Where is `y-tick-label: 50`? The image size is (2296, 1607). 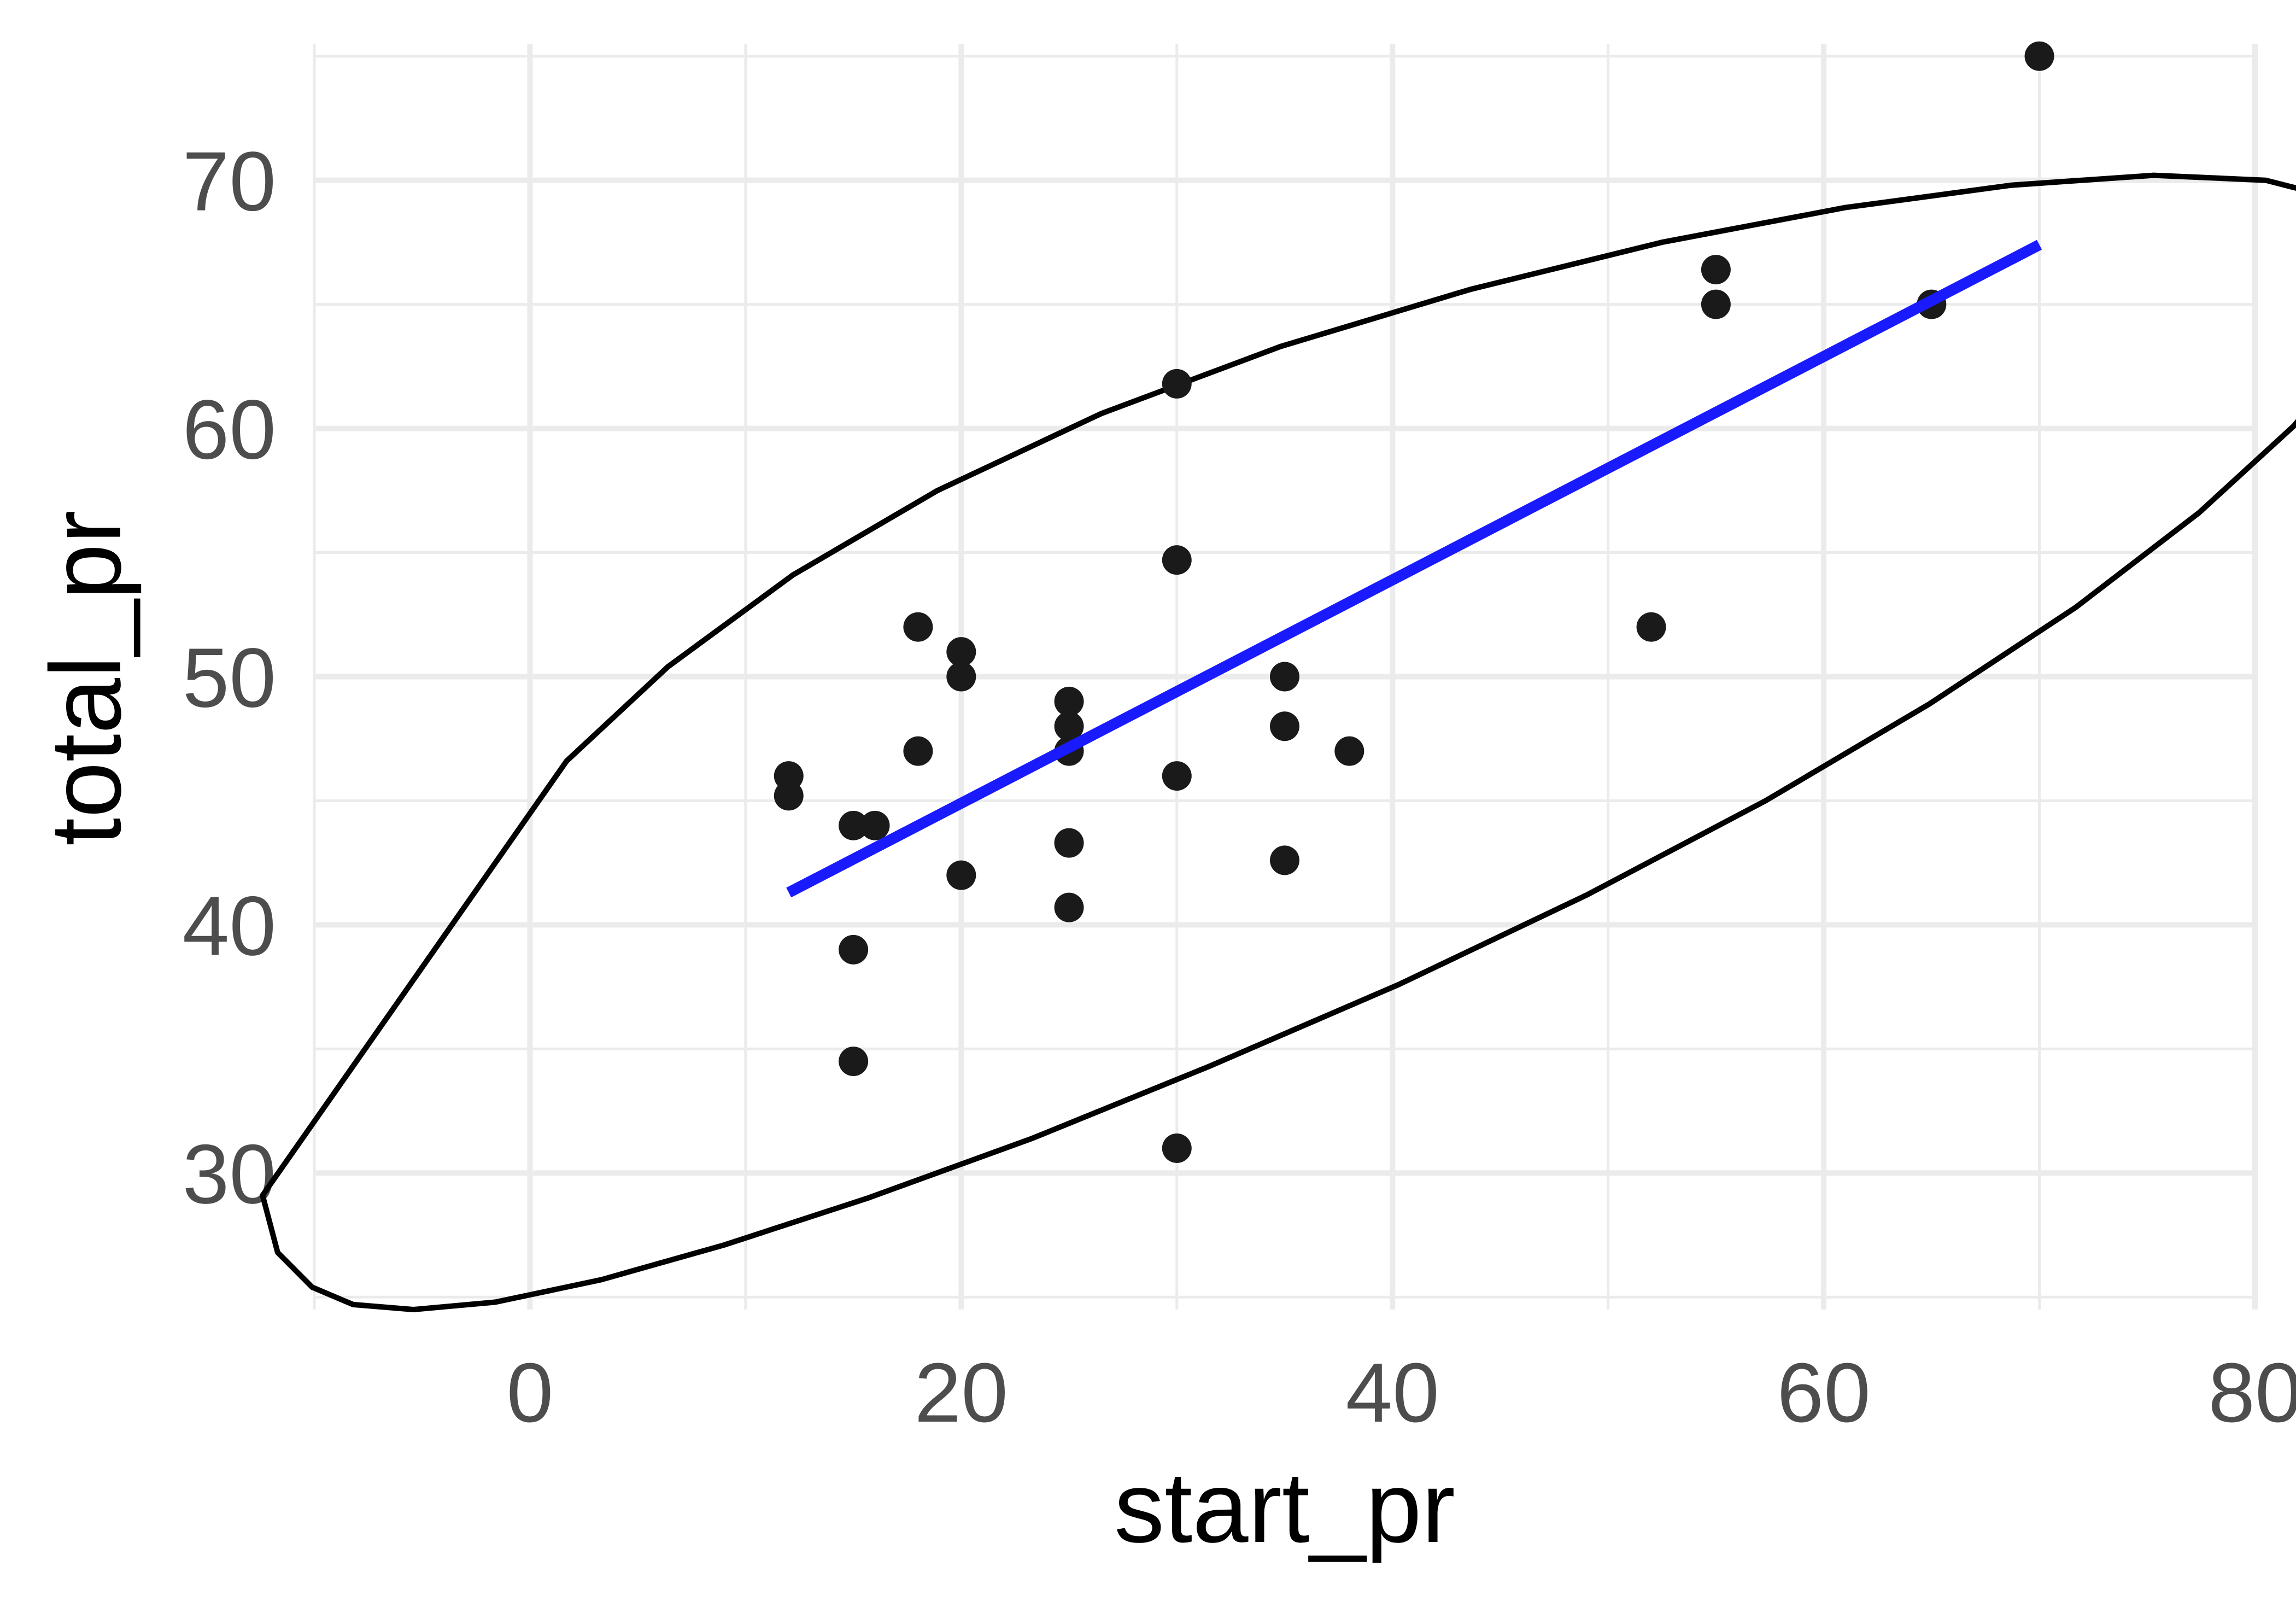
y-tick-label: 50 is located at coordinates (229, 678).